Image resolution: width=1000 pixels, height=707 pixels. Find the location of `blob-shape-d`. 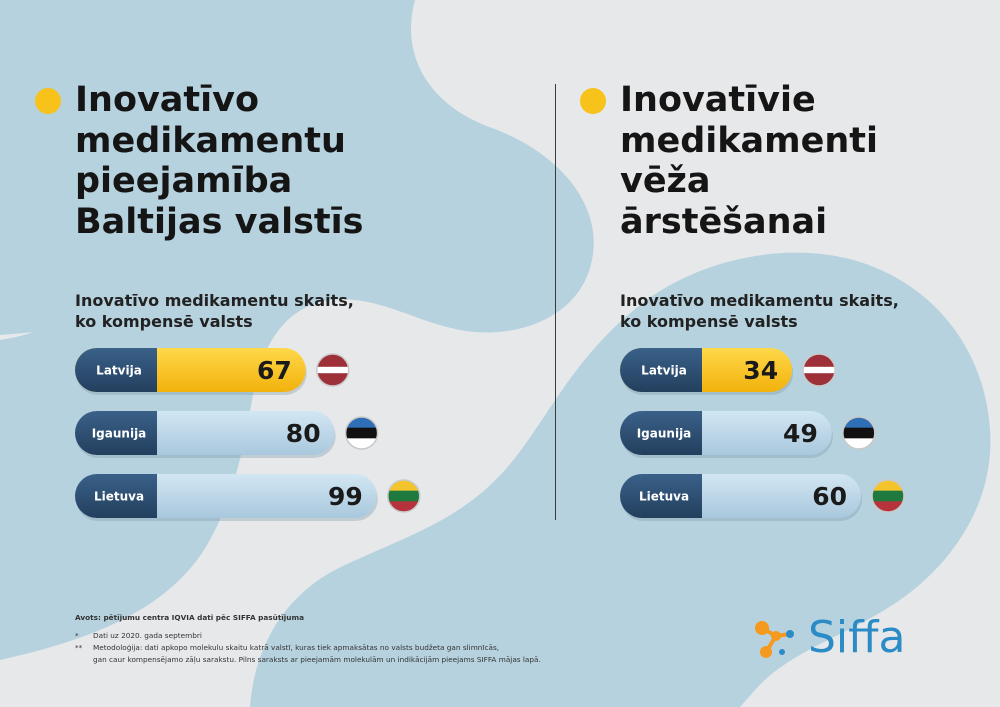

blob-shape-d is located at coordinates (655, 647).